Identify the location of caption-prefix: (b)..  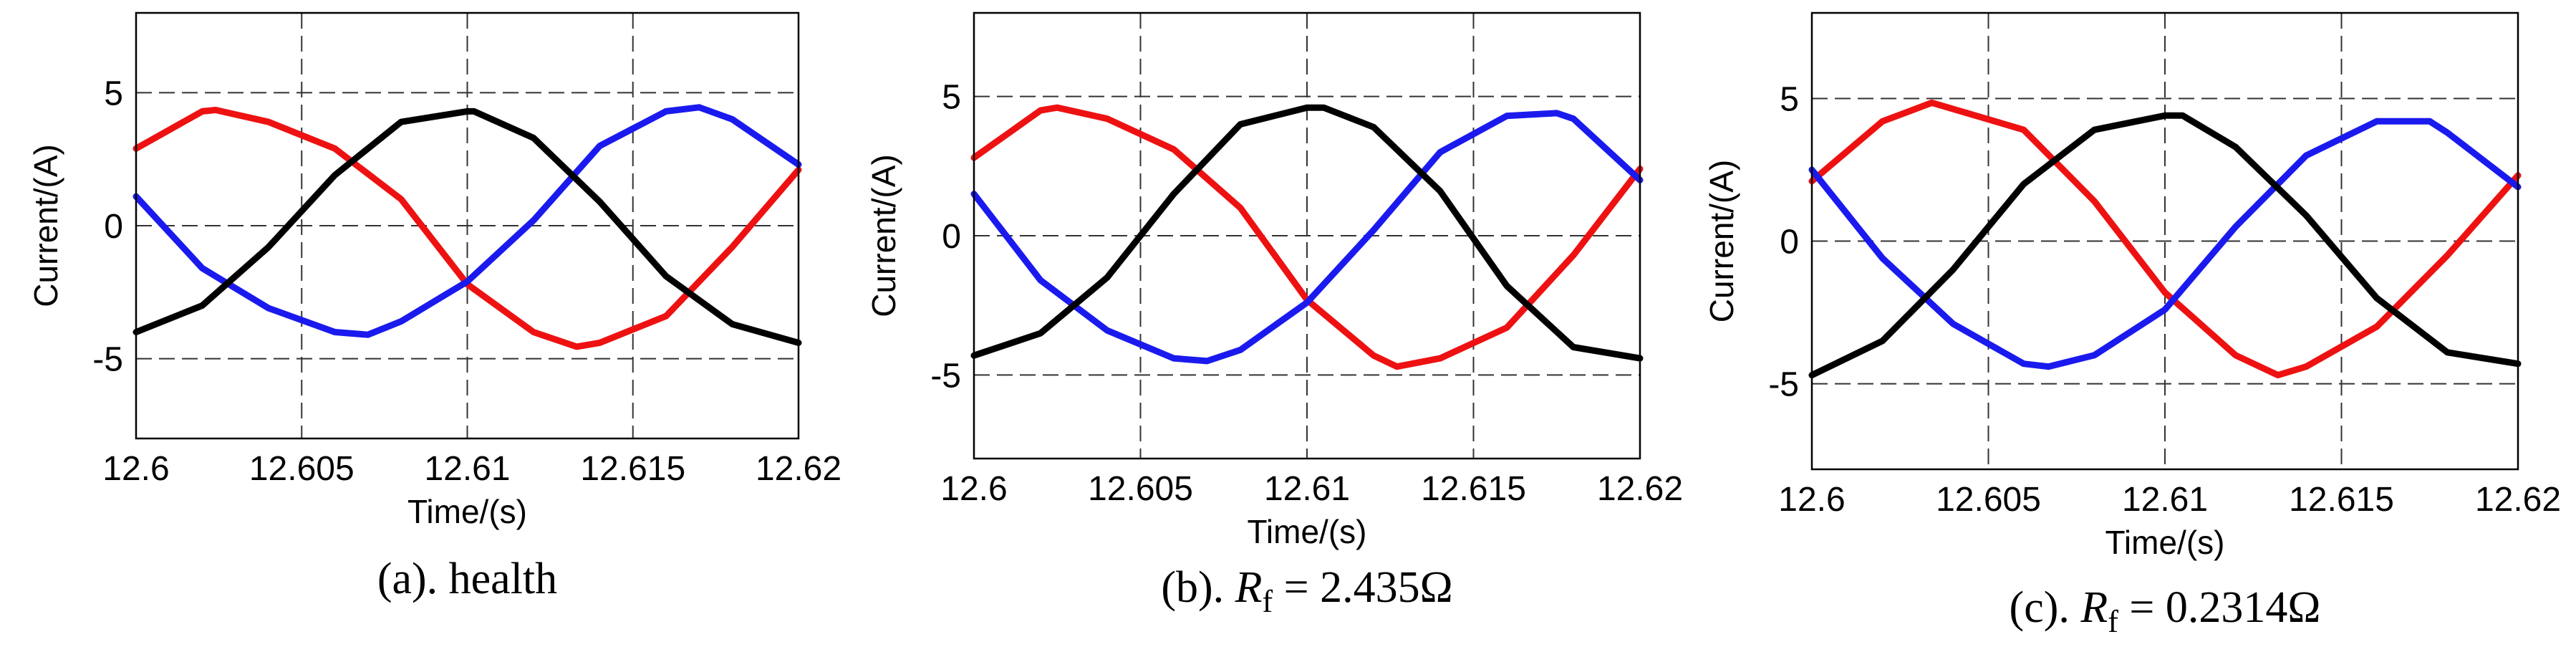
(1198, 587).